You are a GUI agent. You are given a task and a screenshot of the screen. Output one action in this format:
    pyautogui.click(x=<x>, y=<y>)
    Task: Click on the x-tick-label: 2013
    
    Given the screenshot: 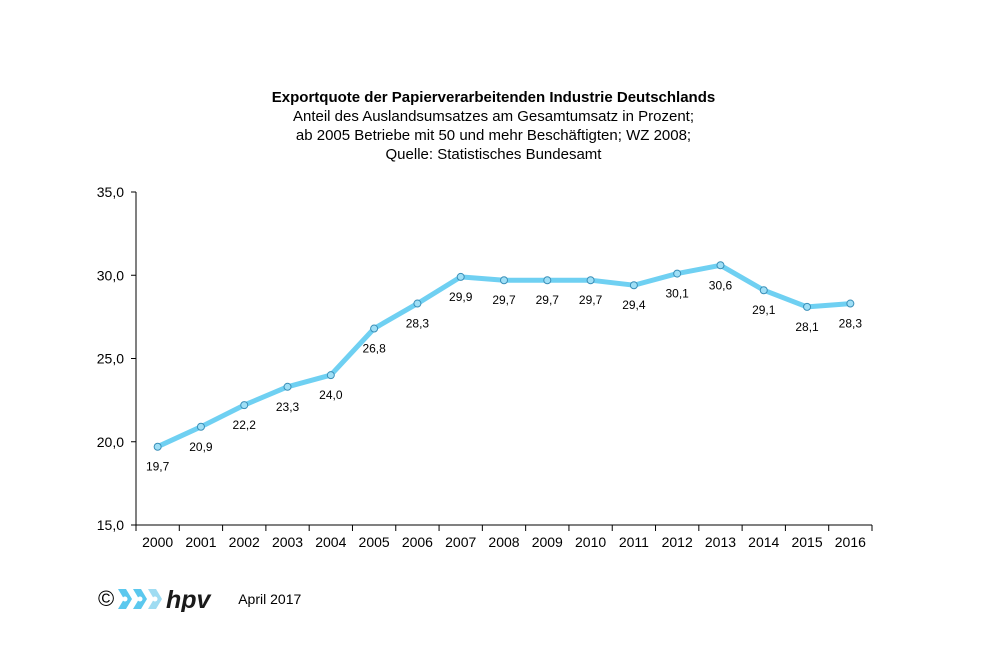 What is the action you would take?
    pyautogui.click(x=720, y=542)
    